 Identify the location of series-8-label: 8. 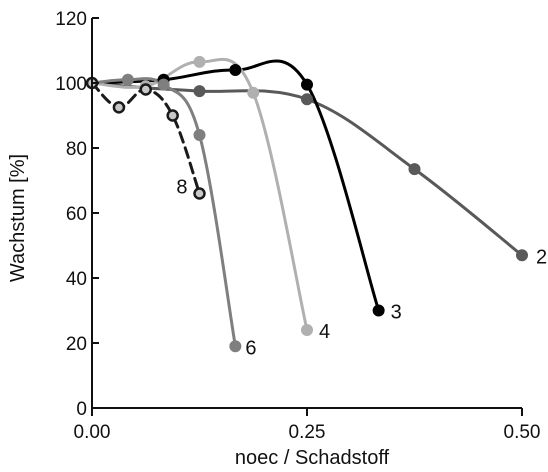
(181, 188).